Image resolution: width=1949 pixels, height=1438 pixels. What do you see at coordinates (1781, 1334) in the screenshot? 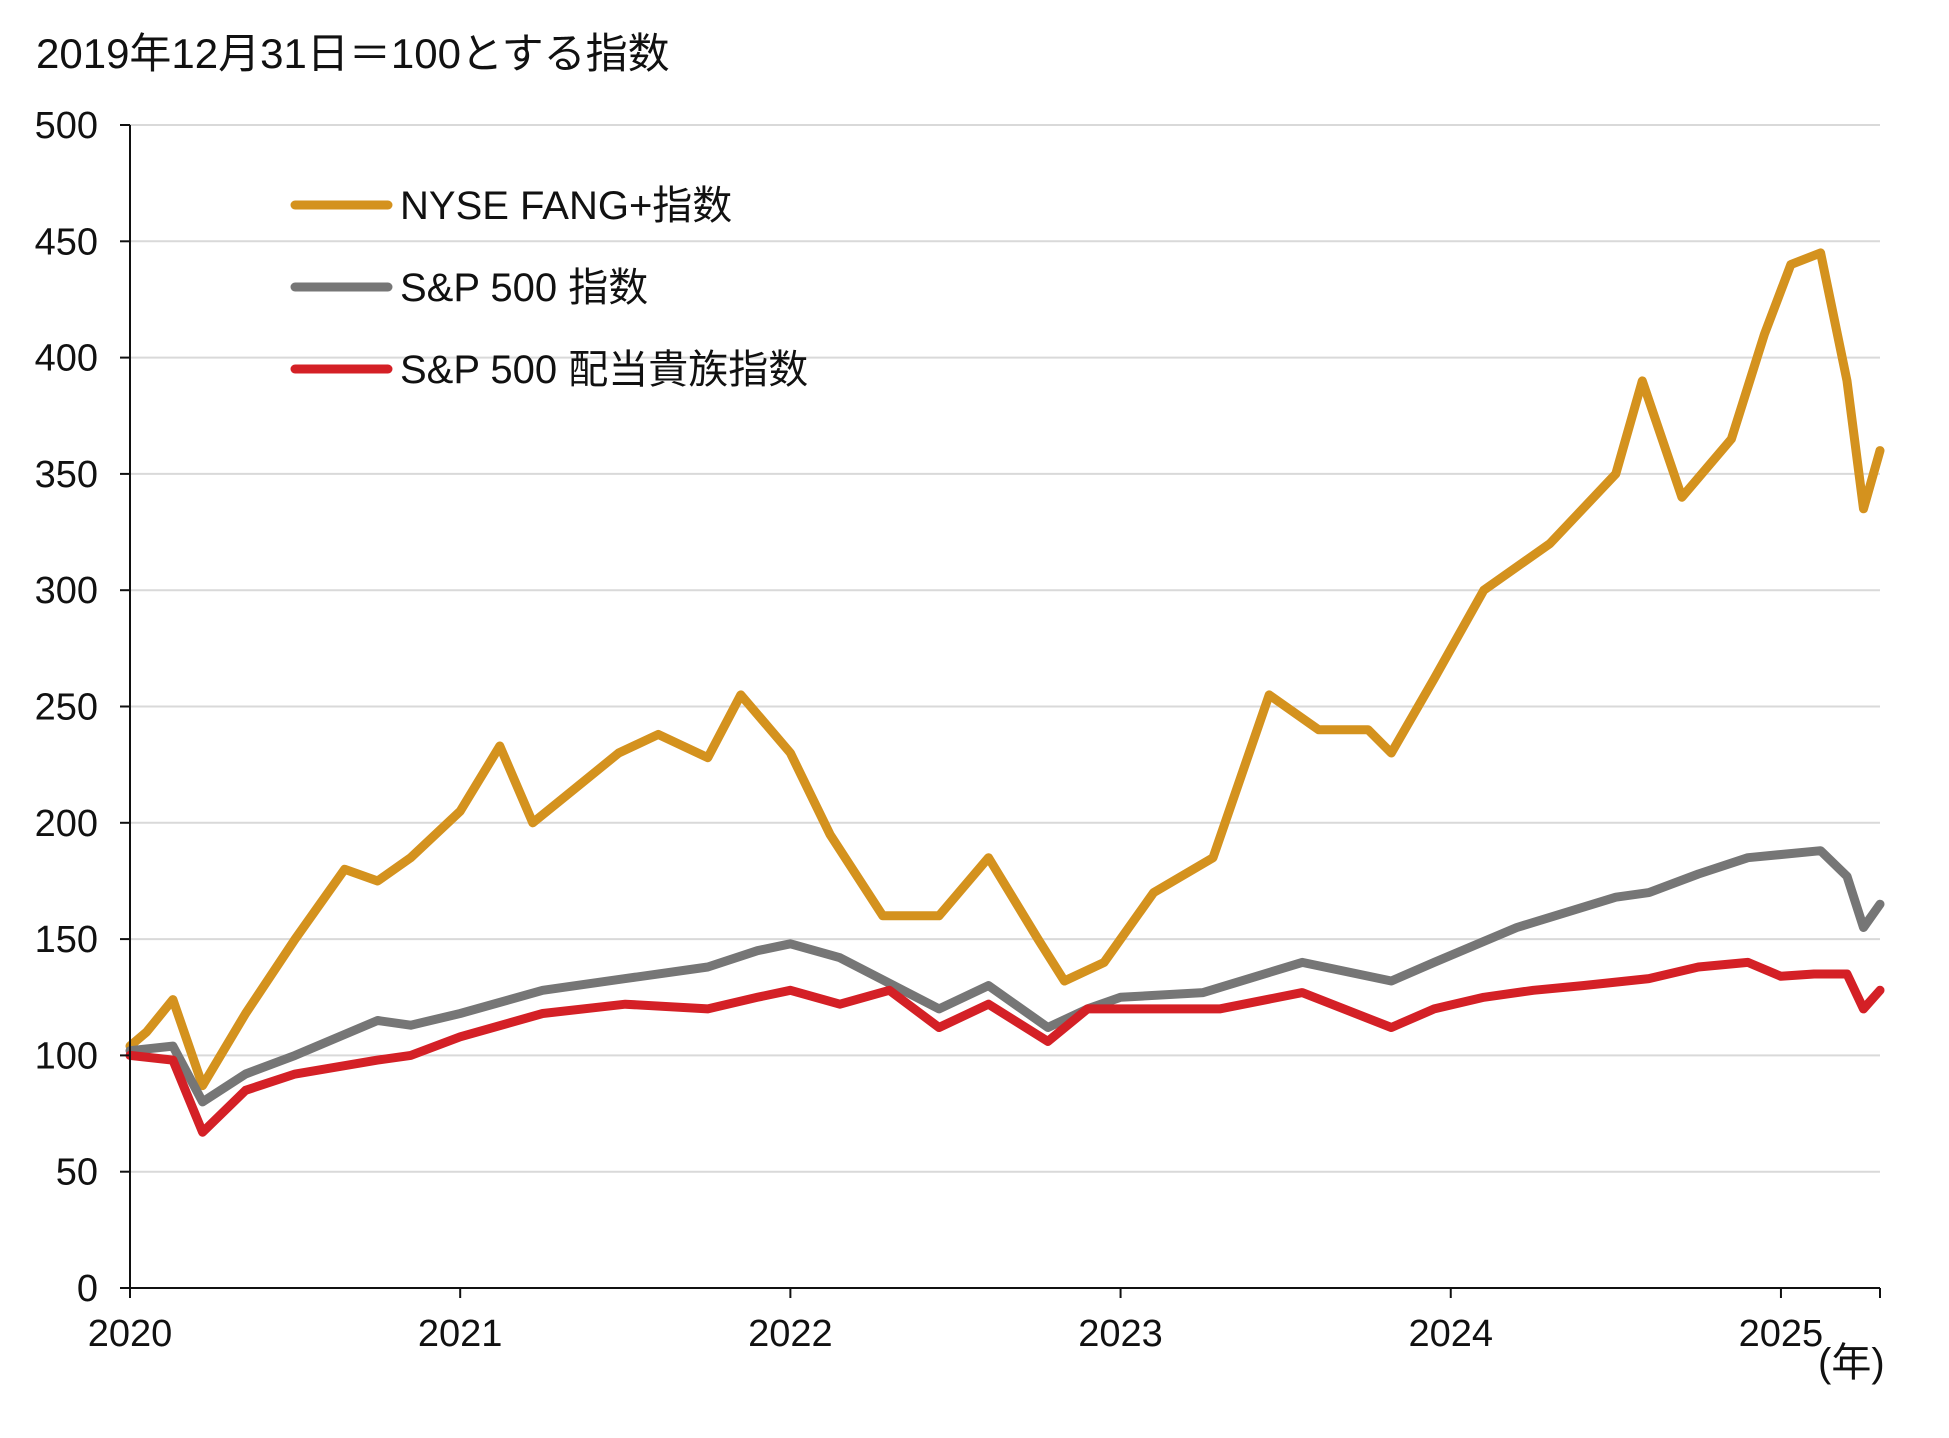
I see `x-tick-label: 2025` at bounding box center [1781, 1334].